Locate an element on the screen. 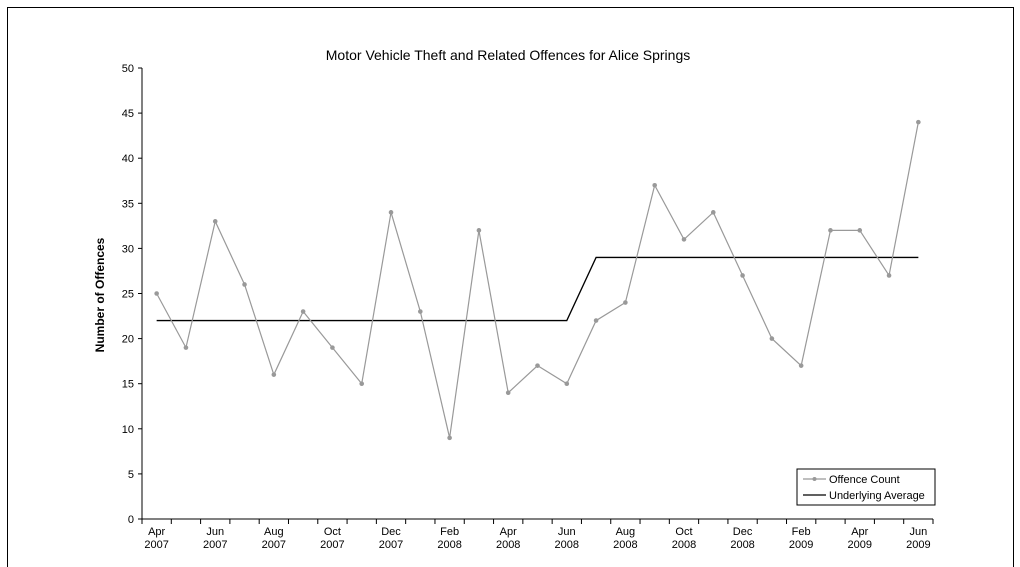  legend-underlying-average-label: Underlying Average is located at coordinates (877, 496).